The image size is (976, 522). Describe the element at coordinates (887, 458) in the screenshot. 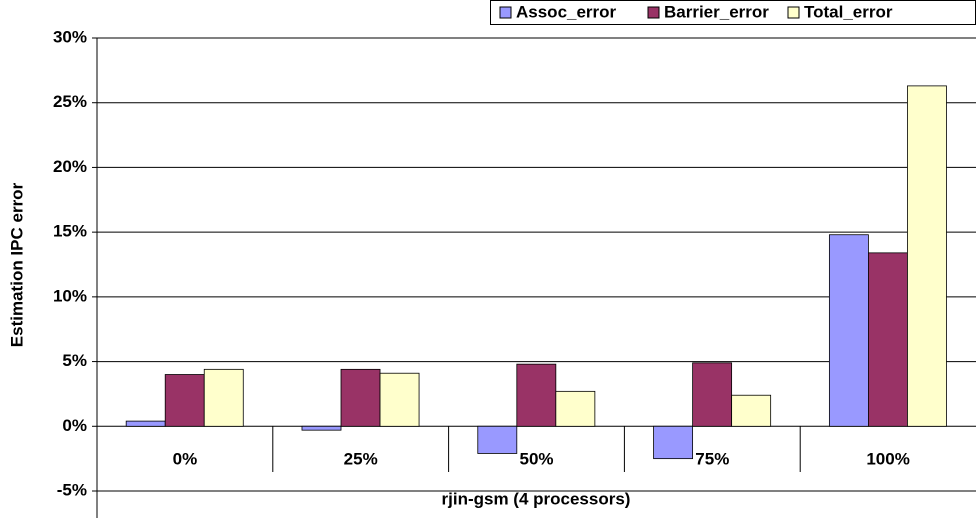

I see `x-tick-label: 100%` at that location.